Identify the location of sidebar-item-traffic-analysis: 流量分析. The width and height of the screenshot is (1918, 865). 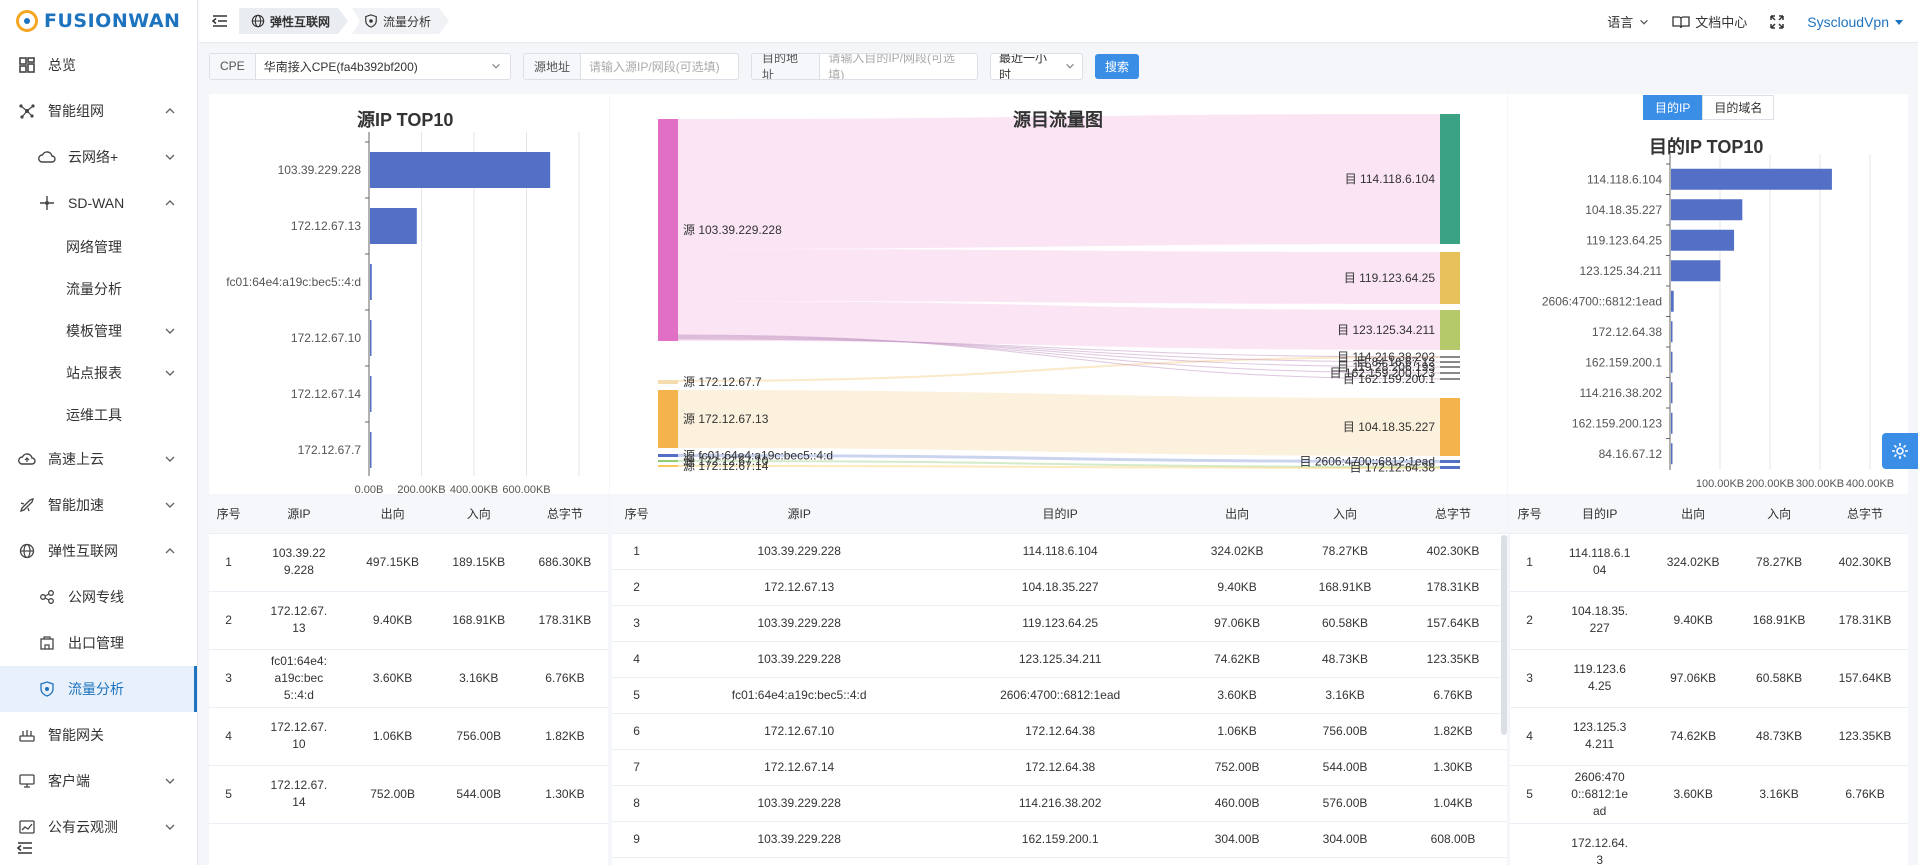
(98, 689).